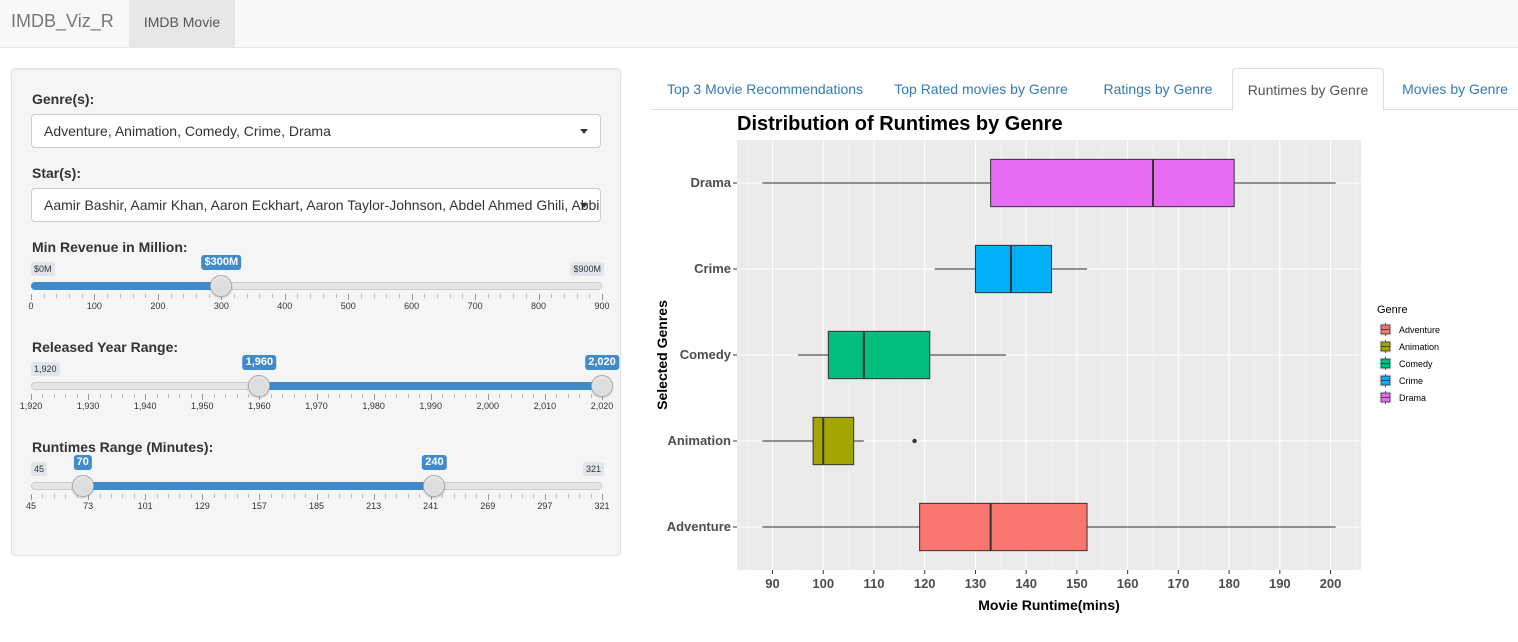  I want to click on box-animation, so click(839, 441).